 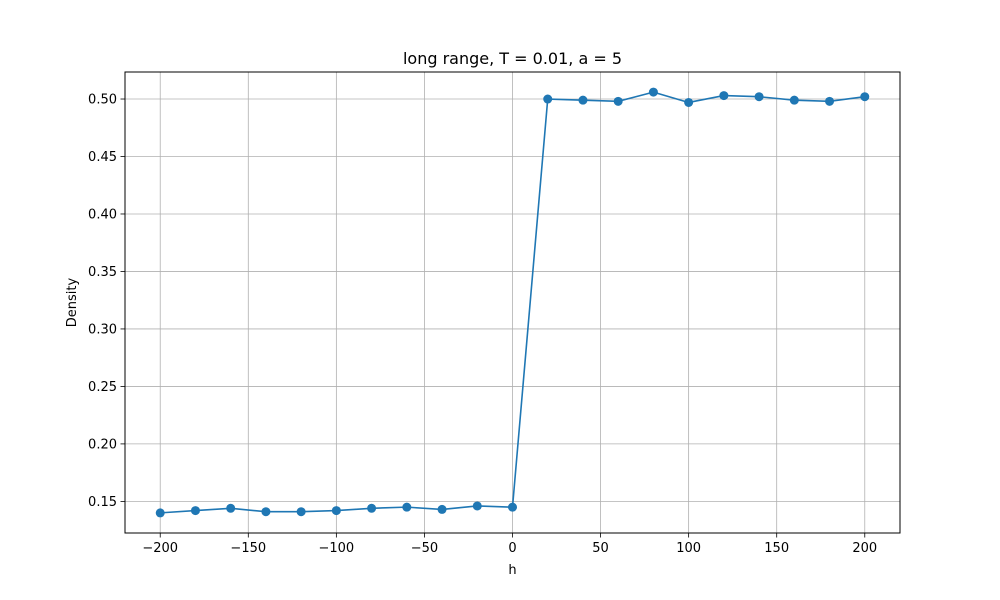 I want to click on y-tick-label: 0.35, so click(x=102, y=272).